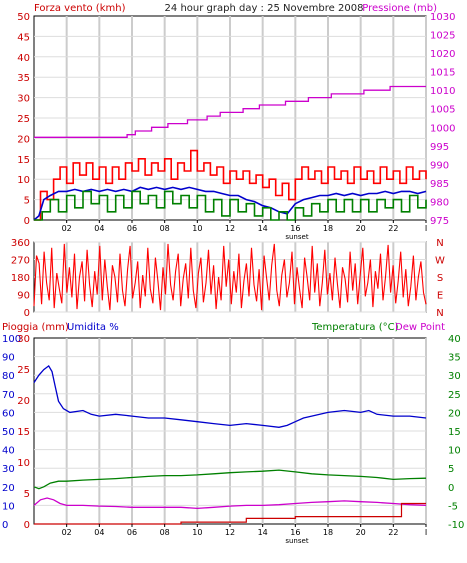 The width and height of the screenshot is (467, 563). I want to click on panel3-rain-tick-0: 0, so click(27, 525).